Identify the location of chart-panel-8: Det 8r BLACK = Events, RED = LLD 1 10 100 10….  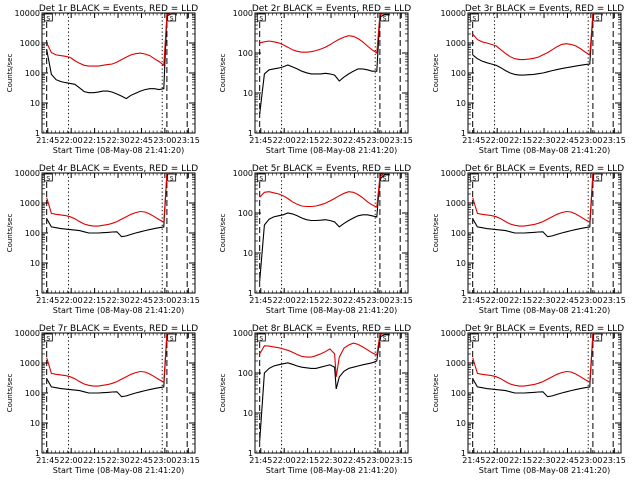
(316, 399).